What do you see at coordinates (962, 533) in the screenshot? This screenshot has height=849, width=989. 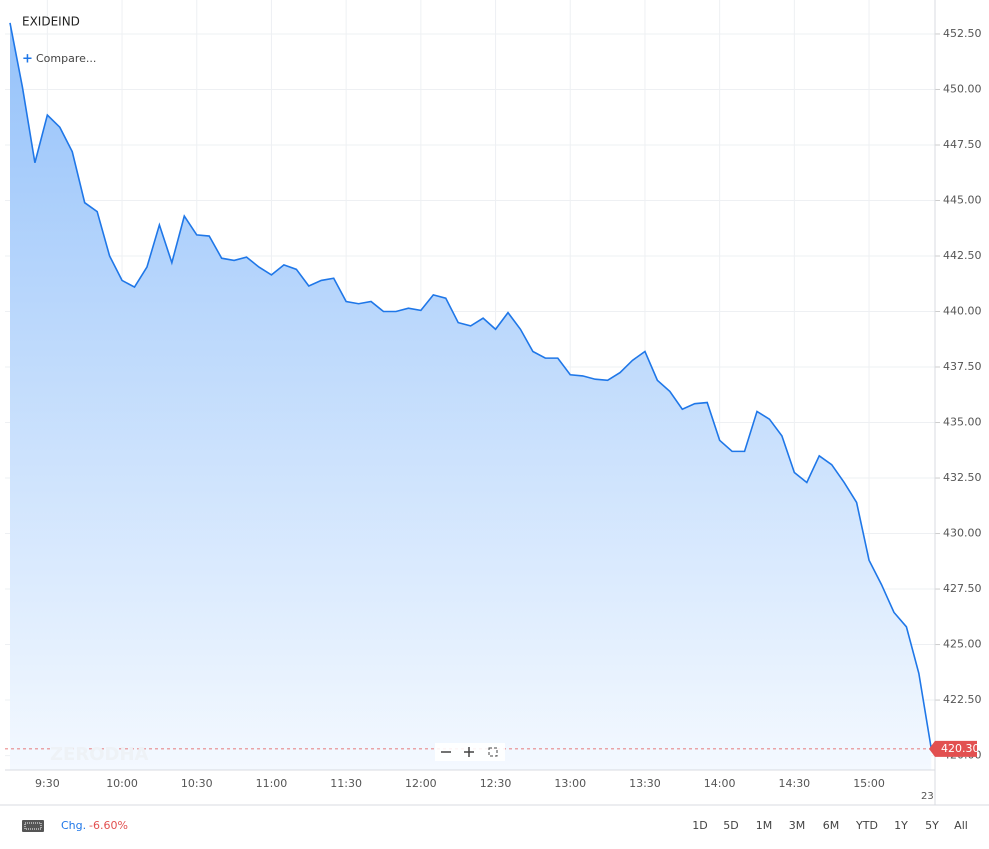 I see `y-tick-label: 430.00` at bounding box center [962, 533].